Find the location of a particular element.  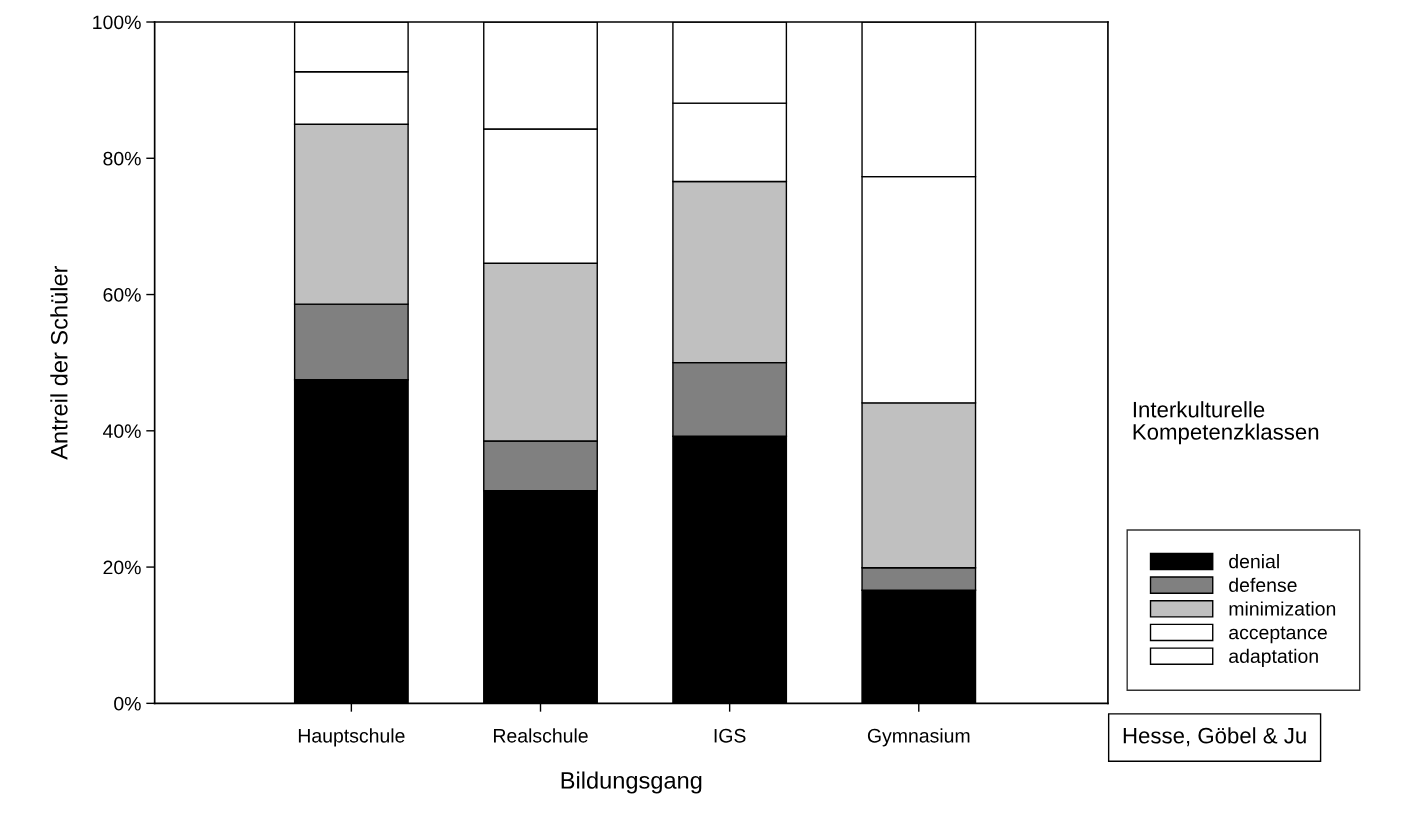

y-tick-label: 100% is located at coordinates (117, 22).